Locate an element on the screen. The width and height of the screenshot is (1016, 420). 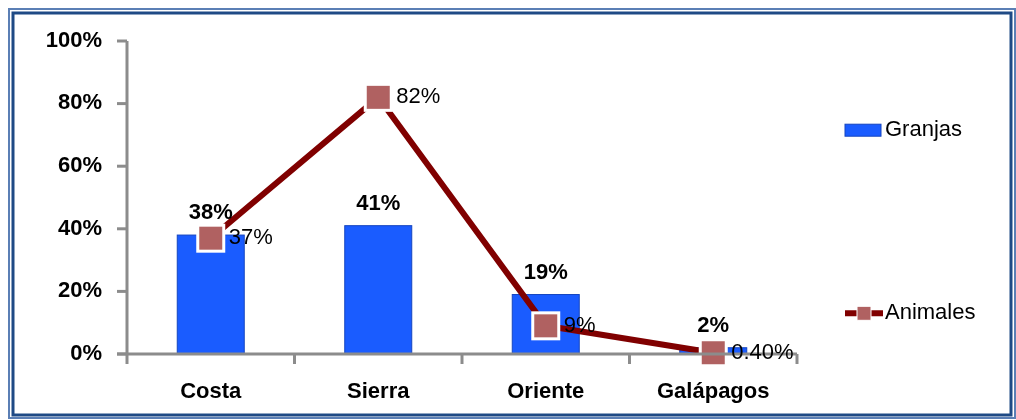
y-tick-label: 0% is located at coordinates (86, 352).